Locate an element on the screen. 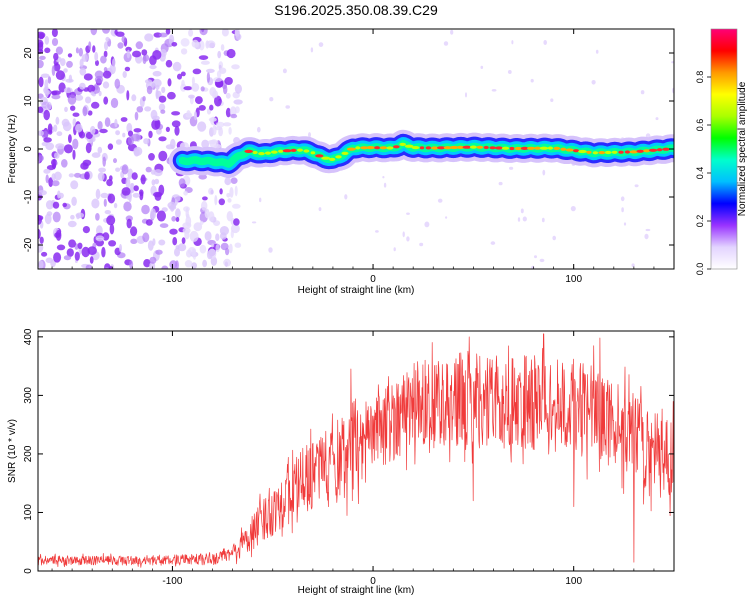 The image size is (750, 605). snr-x-label: Height of straight line (km) is located at coordinates (356, 590).